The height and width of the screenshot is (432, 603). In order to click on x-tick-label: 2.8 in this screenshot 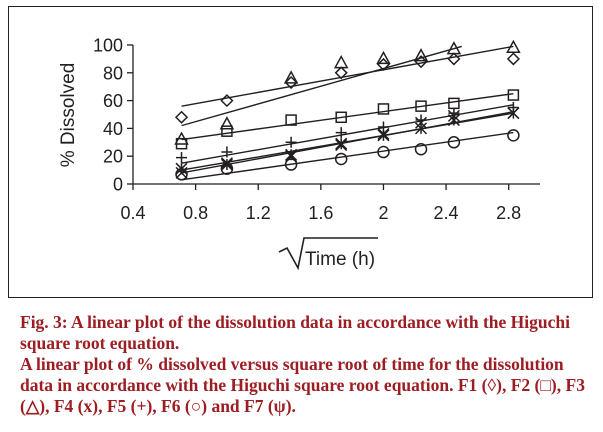, I will do `click(508, 213)`.